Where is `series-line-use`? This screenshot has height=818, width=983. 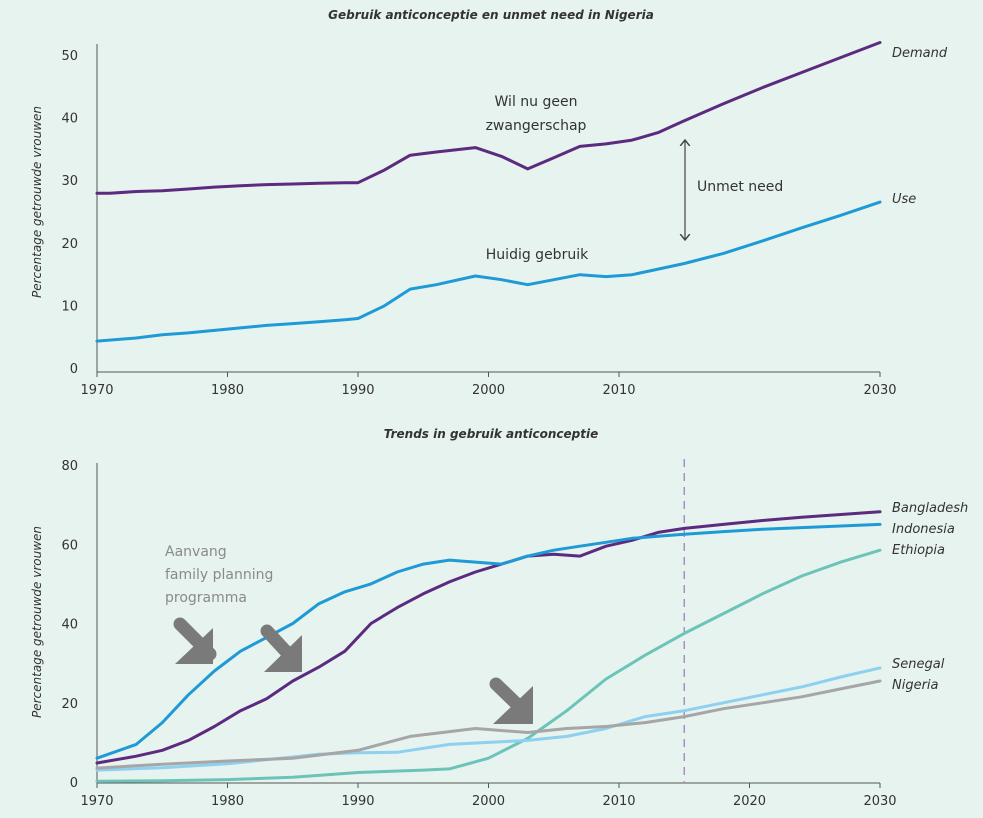 series-line-use is located at coordinates (488, 271).